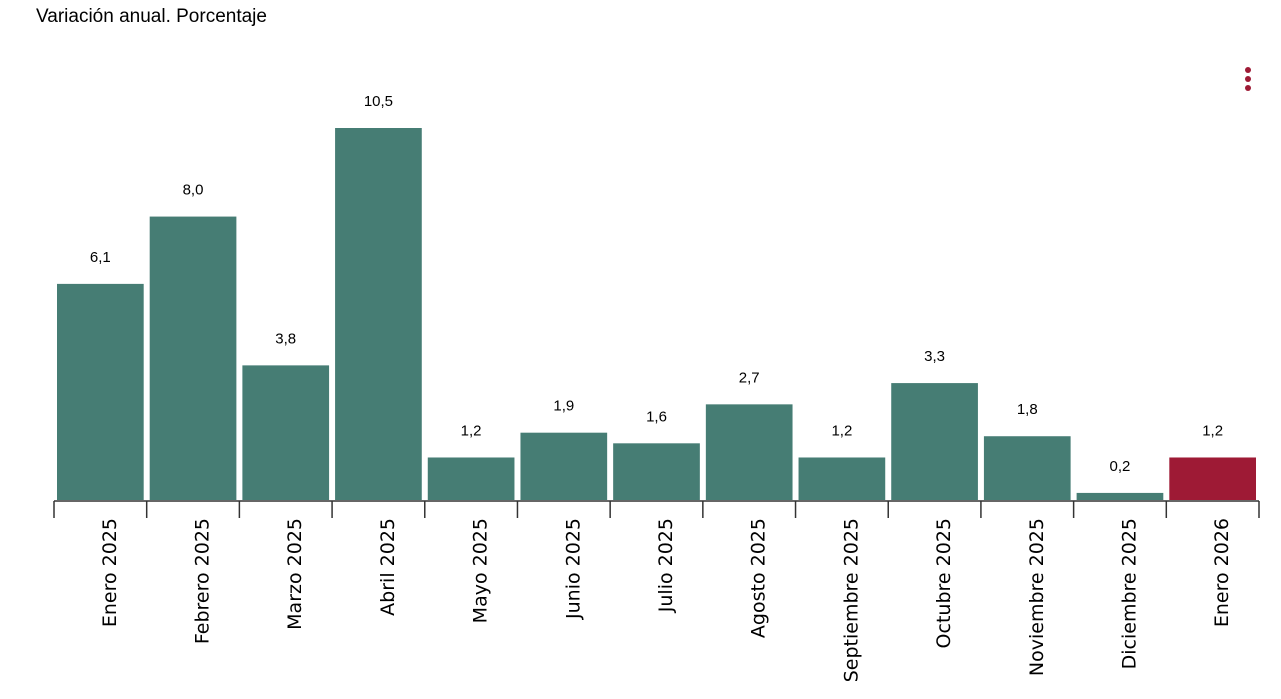 This screenshot has height=699, width=1281. I want to click on value-label: 0,2, so click(1120, 466).